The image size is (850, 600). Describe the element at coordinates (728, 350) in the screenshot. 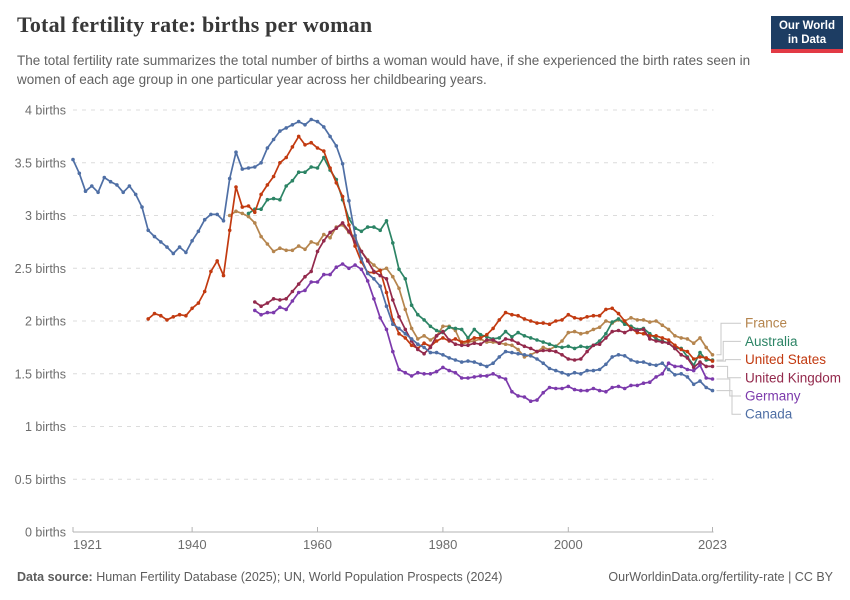

I see `legend-connector-australia` at that location.